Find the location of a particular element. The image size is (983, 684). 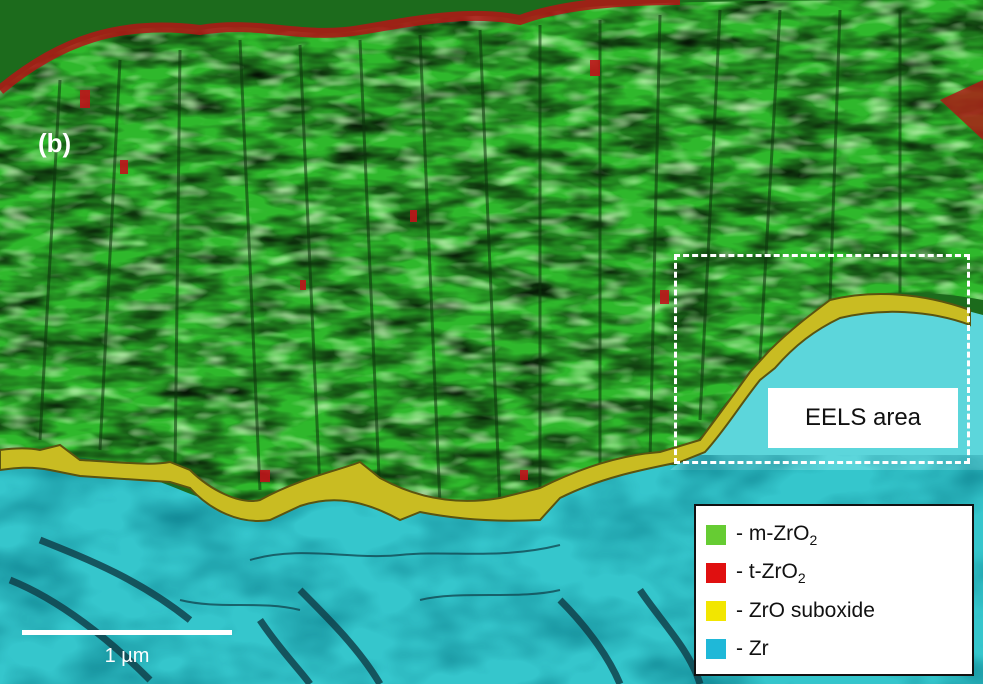

legend-item-t-zro2: - t-ZrO2 is located at coordinates (839, 573).